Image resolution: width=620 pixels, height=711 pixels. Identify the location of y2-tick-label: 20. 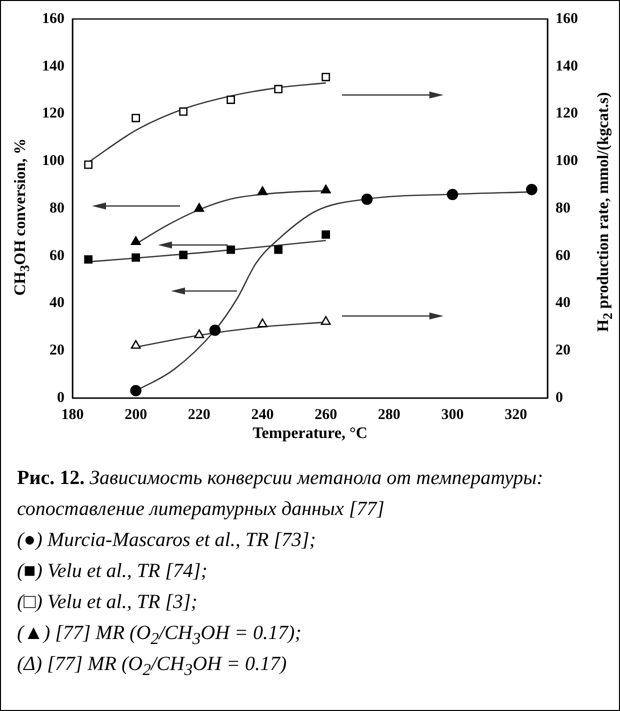
(563, 350).